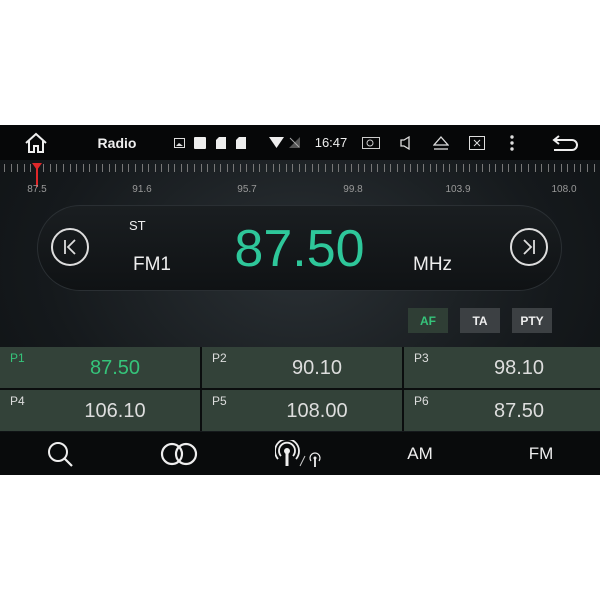 This screenshot has width=600, height=600. Describe the element at coordinates (179, 453) in the screenshot. I see `stereo-icon` at that location.